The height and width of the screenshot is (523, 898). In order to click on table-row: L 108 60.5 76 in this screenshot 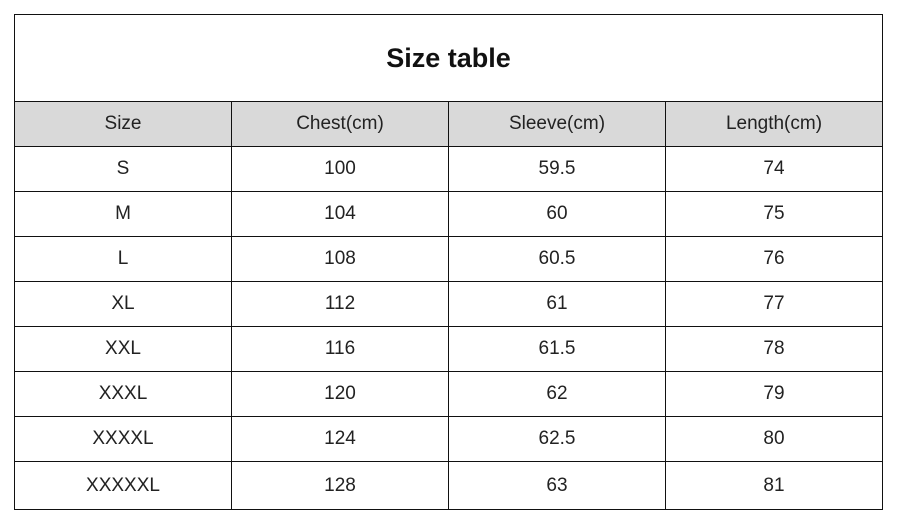, I will do `click(448, 259)`.